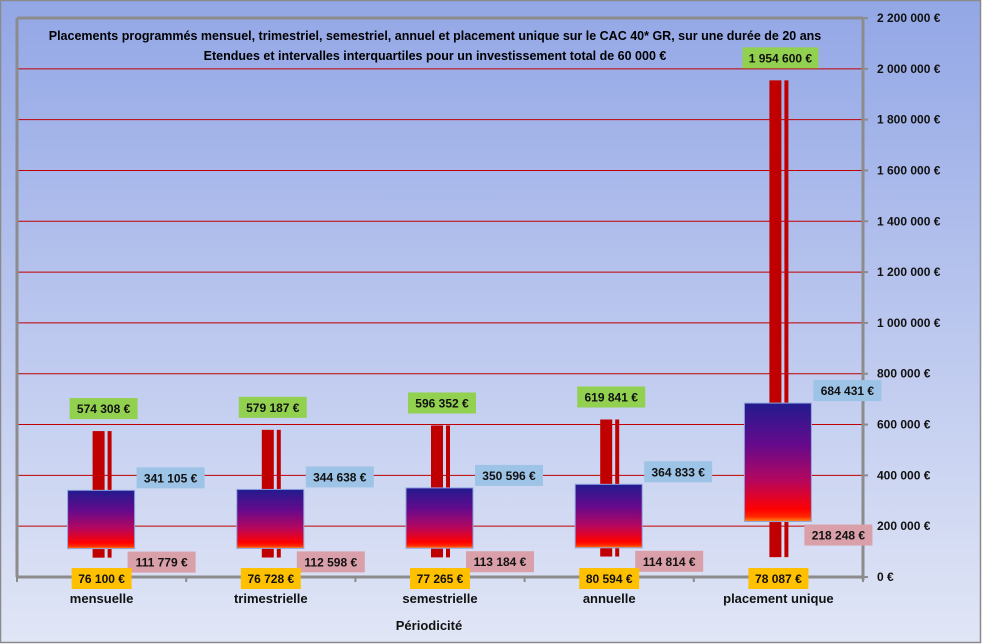 The height and width of the screenshot is (644, 982). I want to click on q3-label-group: 364 833 €, so click(678, 472).